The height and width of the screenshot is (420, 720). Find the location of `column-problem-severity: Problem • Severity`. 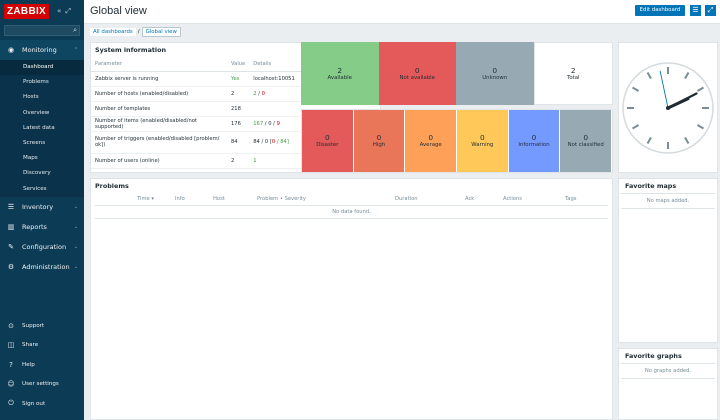

column-problem-severity: Problem • Severity is located at coordinates (281, 199).